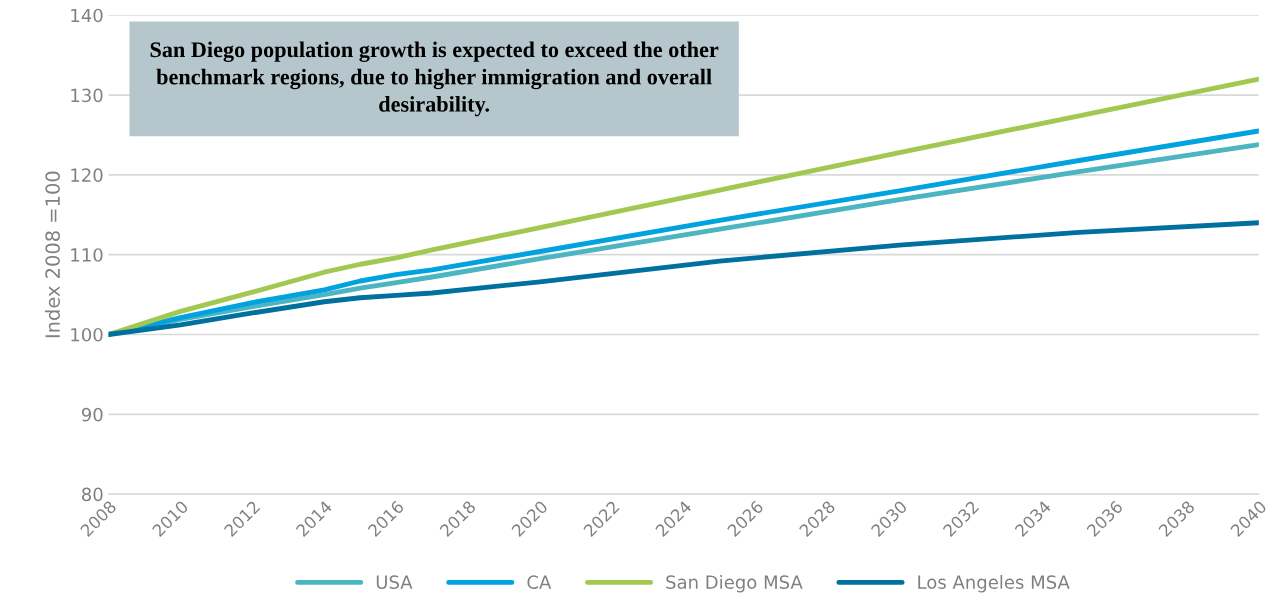 This screenshot has height=610, width=1278. What do you see at coordinates (87, 175) in the screenshot?
I see `y-tick-label: 120` at bounding box center [87, 175].